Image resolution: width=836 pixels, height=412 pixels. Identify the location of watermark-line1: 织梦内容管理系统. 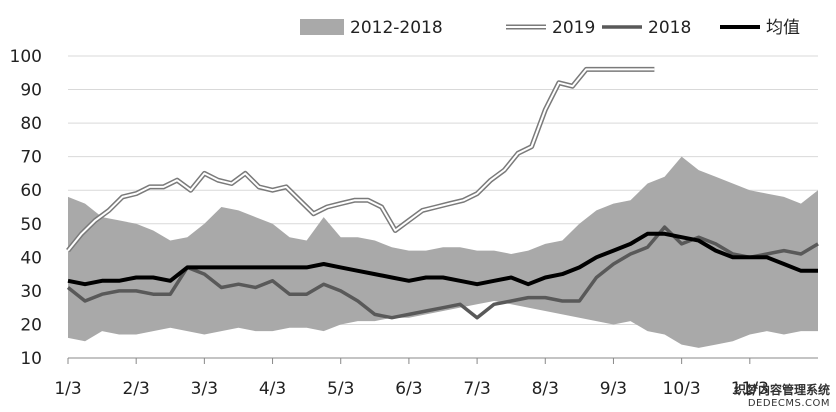
(781, 390).